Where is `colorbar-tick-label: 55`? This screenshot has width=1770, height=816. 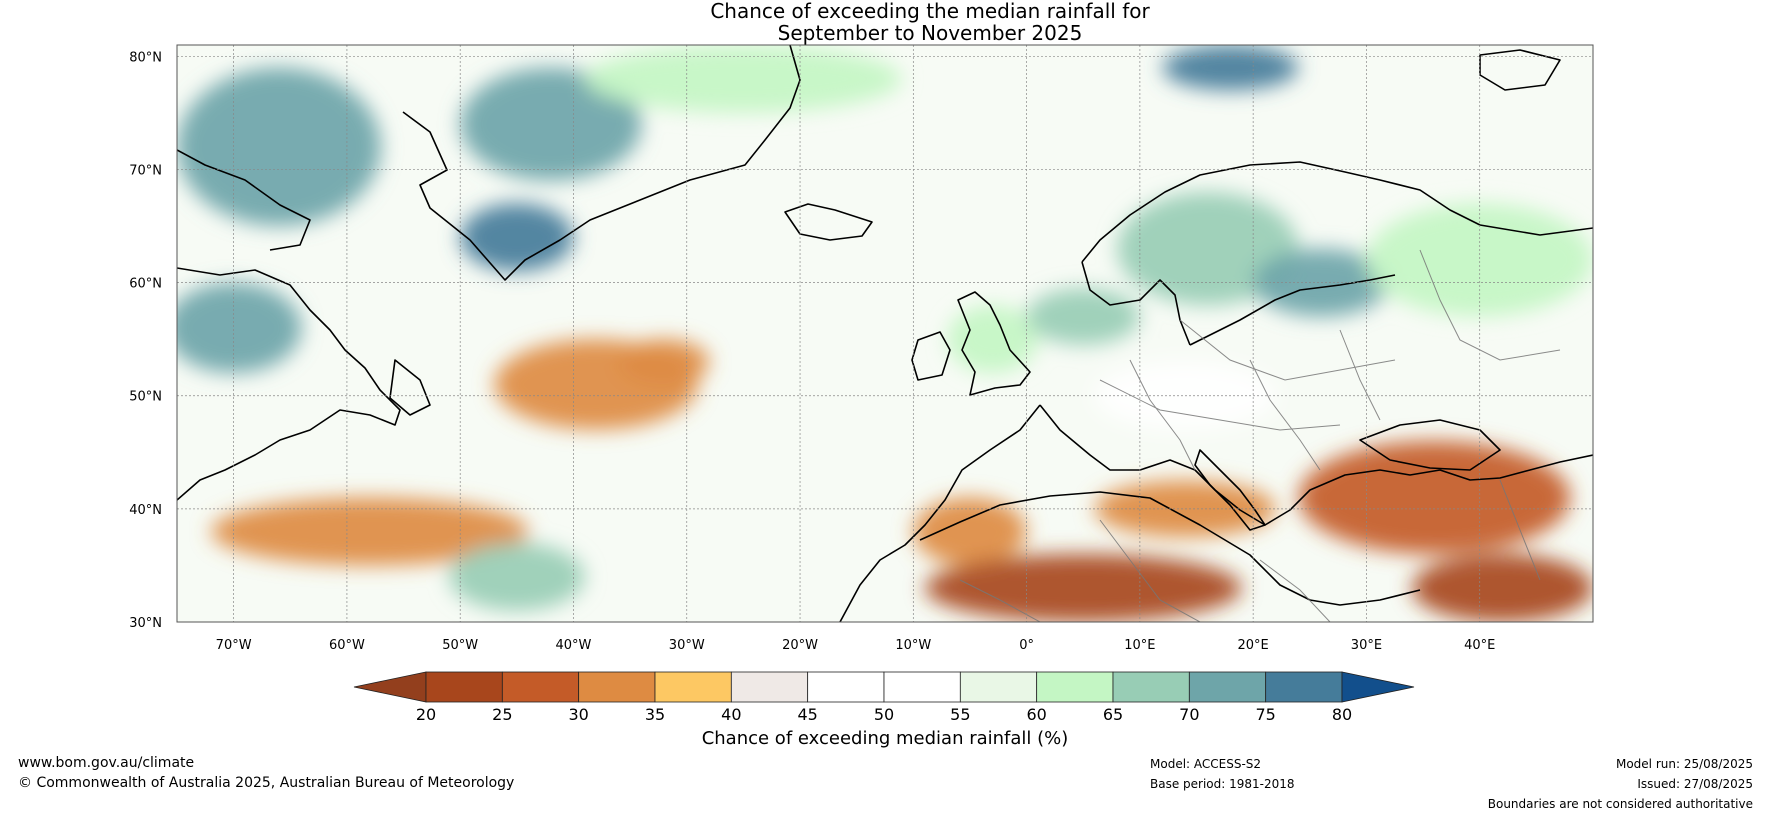
colorbar-tick-label: 55 is located at coordinates (960, 714).